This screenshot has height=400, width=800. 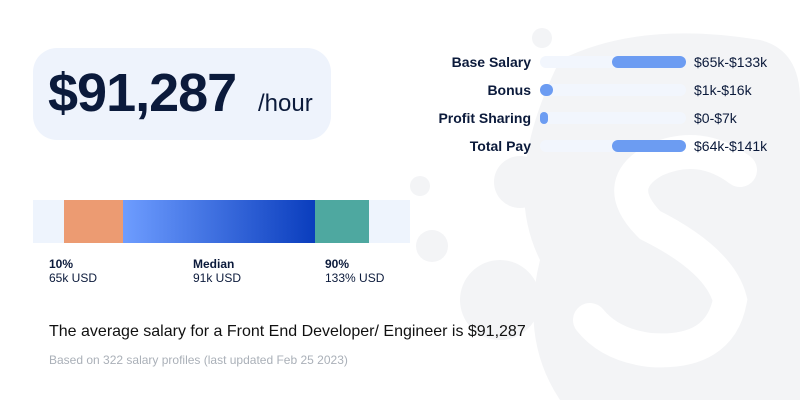 What do you see at coordinates (509, 90) in the screenshot?
I see `pay-label: Bonus` at bounding box center [509, 90].